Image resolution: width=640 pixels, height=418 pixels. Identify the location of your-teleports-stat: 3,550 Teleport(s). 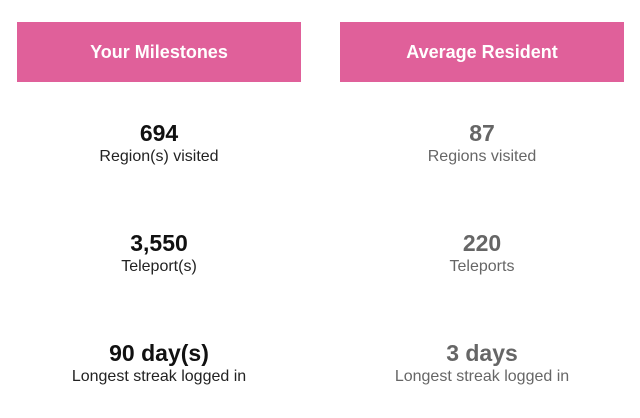
(159, 253).